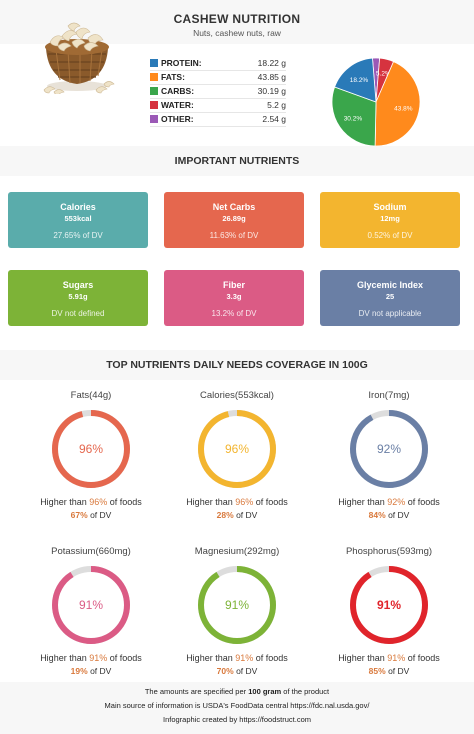 The width and height of the screenshot is (474, 734). Describe the element at coordinates (397, 104) in the screenshot. I see `pie-slice-fats` at that location.